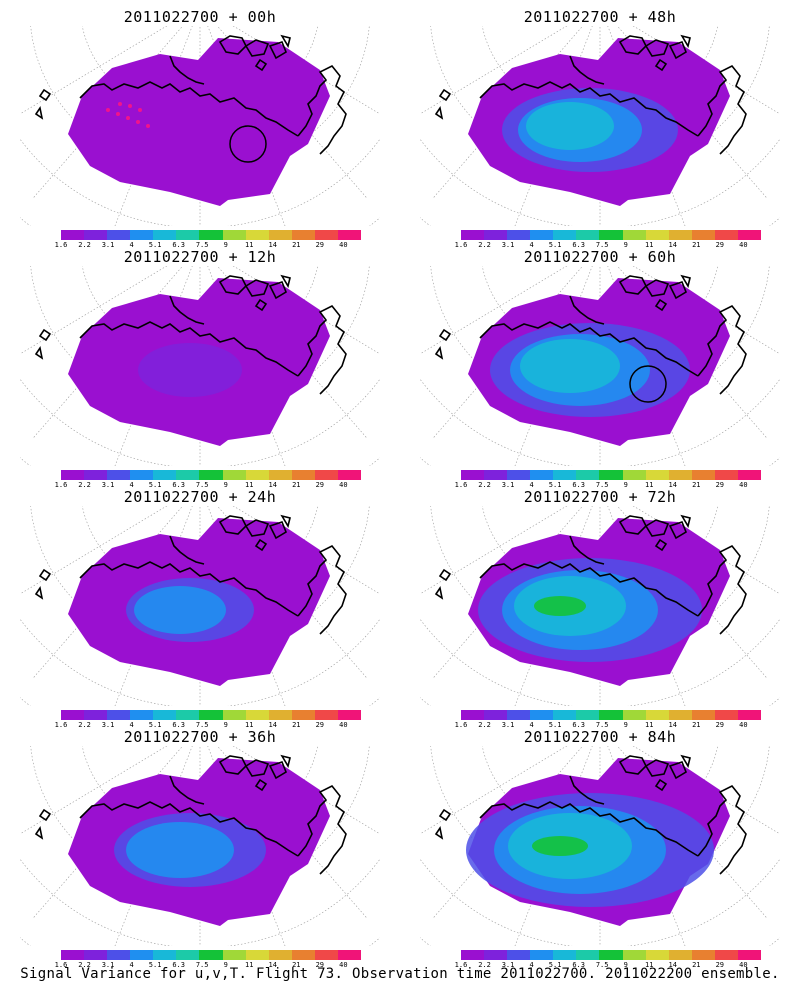 The height and width of the screenshot is (1000, 800). What do you see at coordinates (600, 257) in the screenshot?
I see `panel-title: 2011022700 + 60h` at bounding box center [600, 257].